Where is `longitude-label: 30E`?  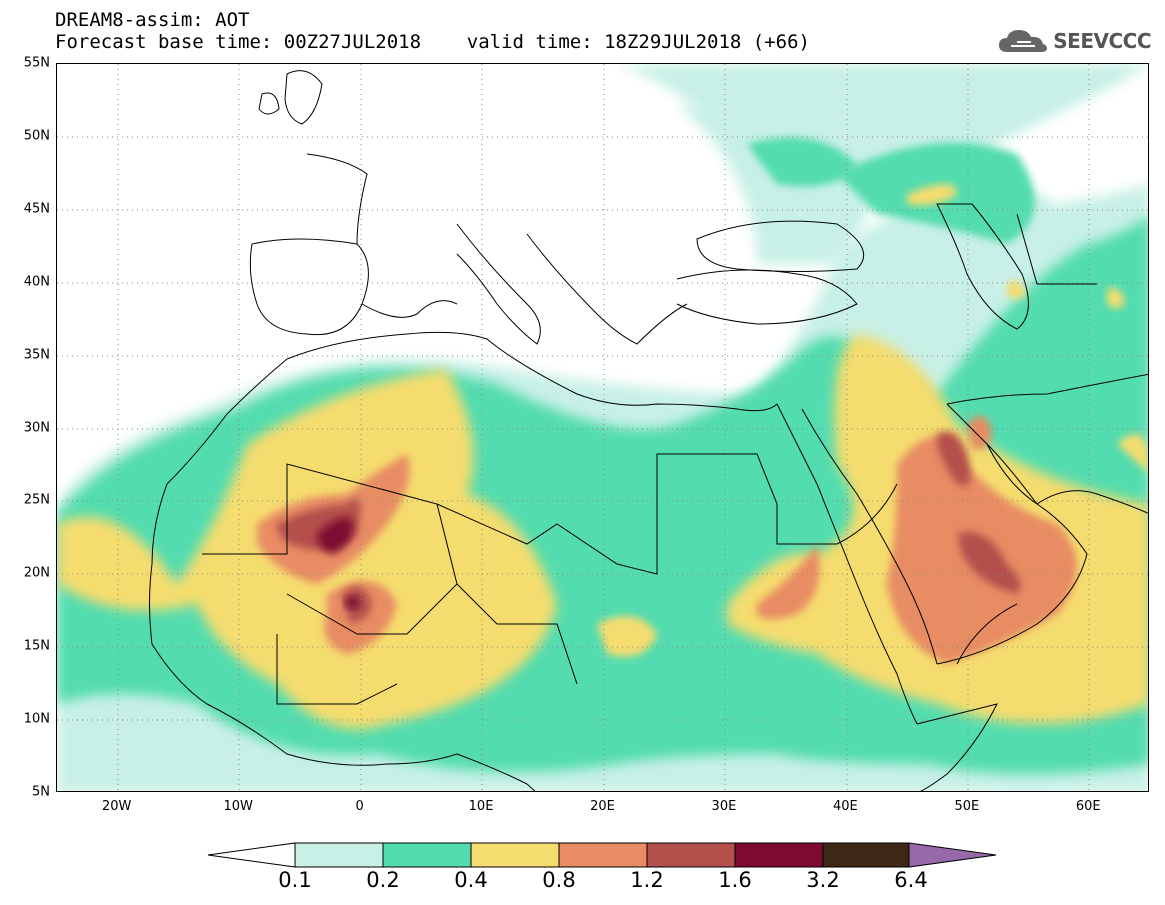 longitude-label: 30E is located at coordinates (724, 806).